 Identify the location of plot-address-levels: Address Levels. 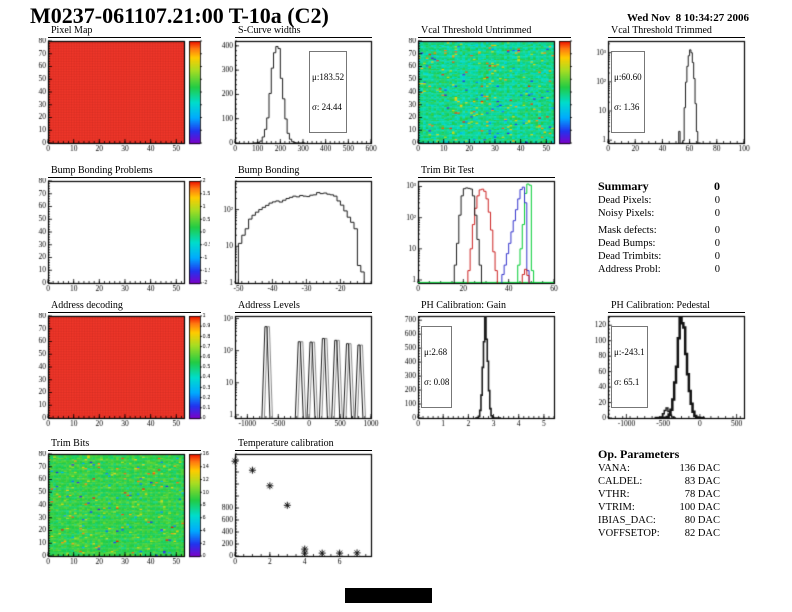
(296, 366).